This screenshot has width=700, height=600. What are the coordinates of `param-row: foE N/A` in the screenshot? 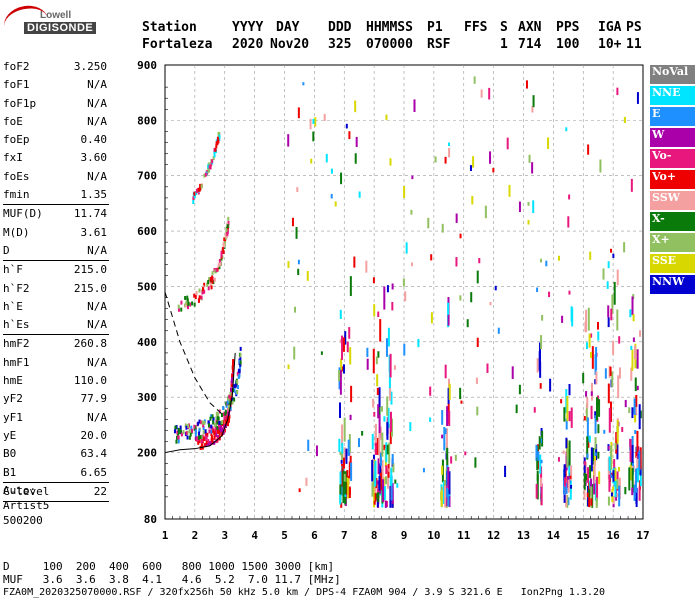 It's located at (56, 122).